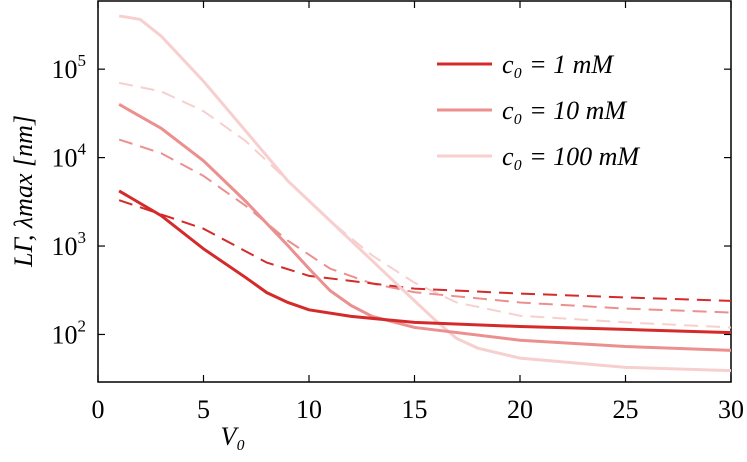  What do you see at coordinates (571, 156) in the screenshot?
I see `legend-label: c₀ = 100 mM` at bounding box center [571, 156].